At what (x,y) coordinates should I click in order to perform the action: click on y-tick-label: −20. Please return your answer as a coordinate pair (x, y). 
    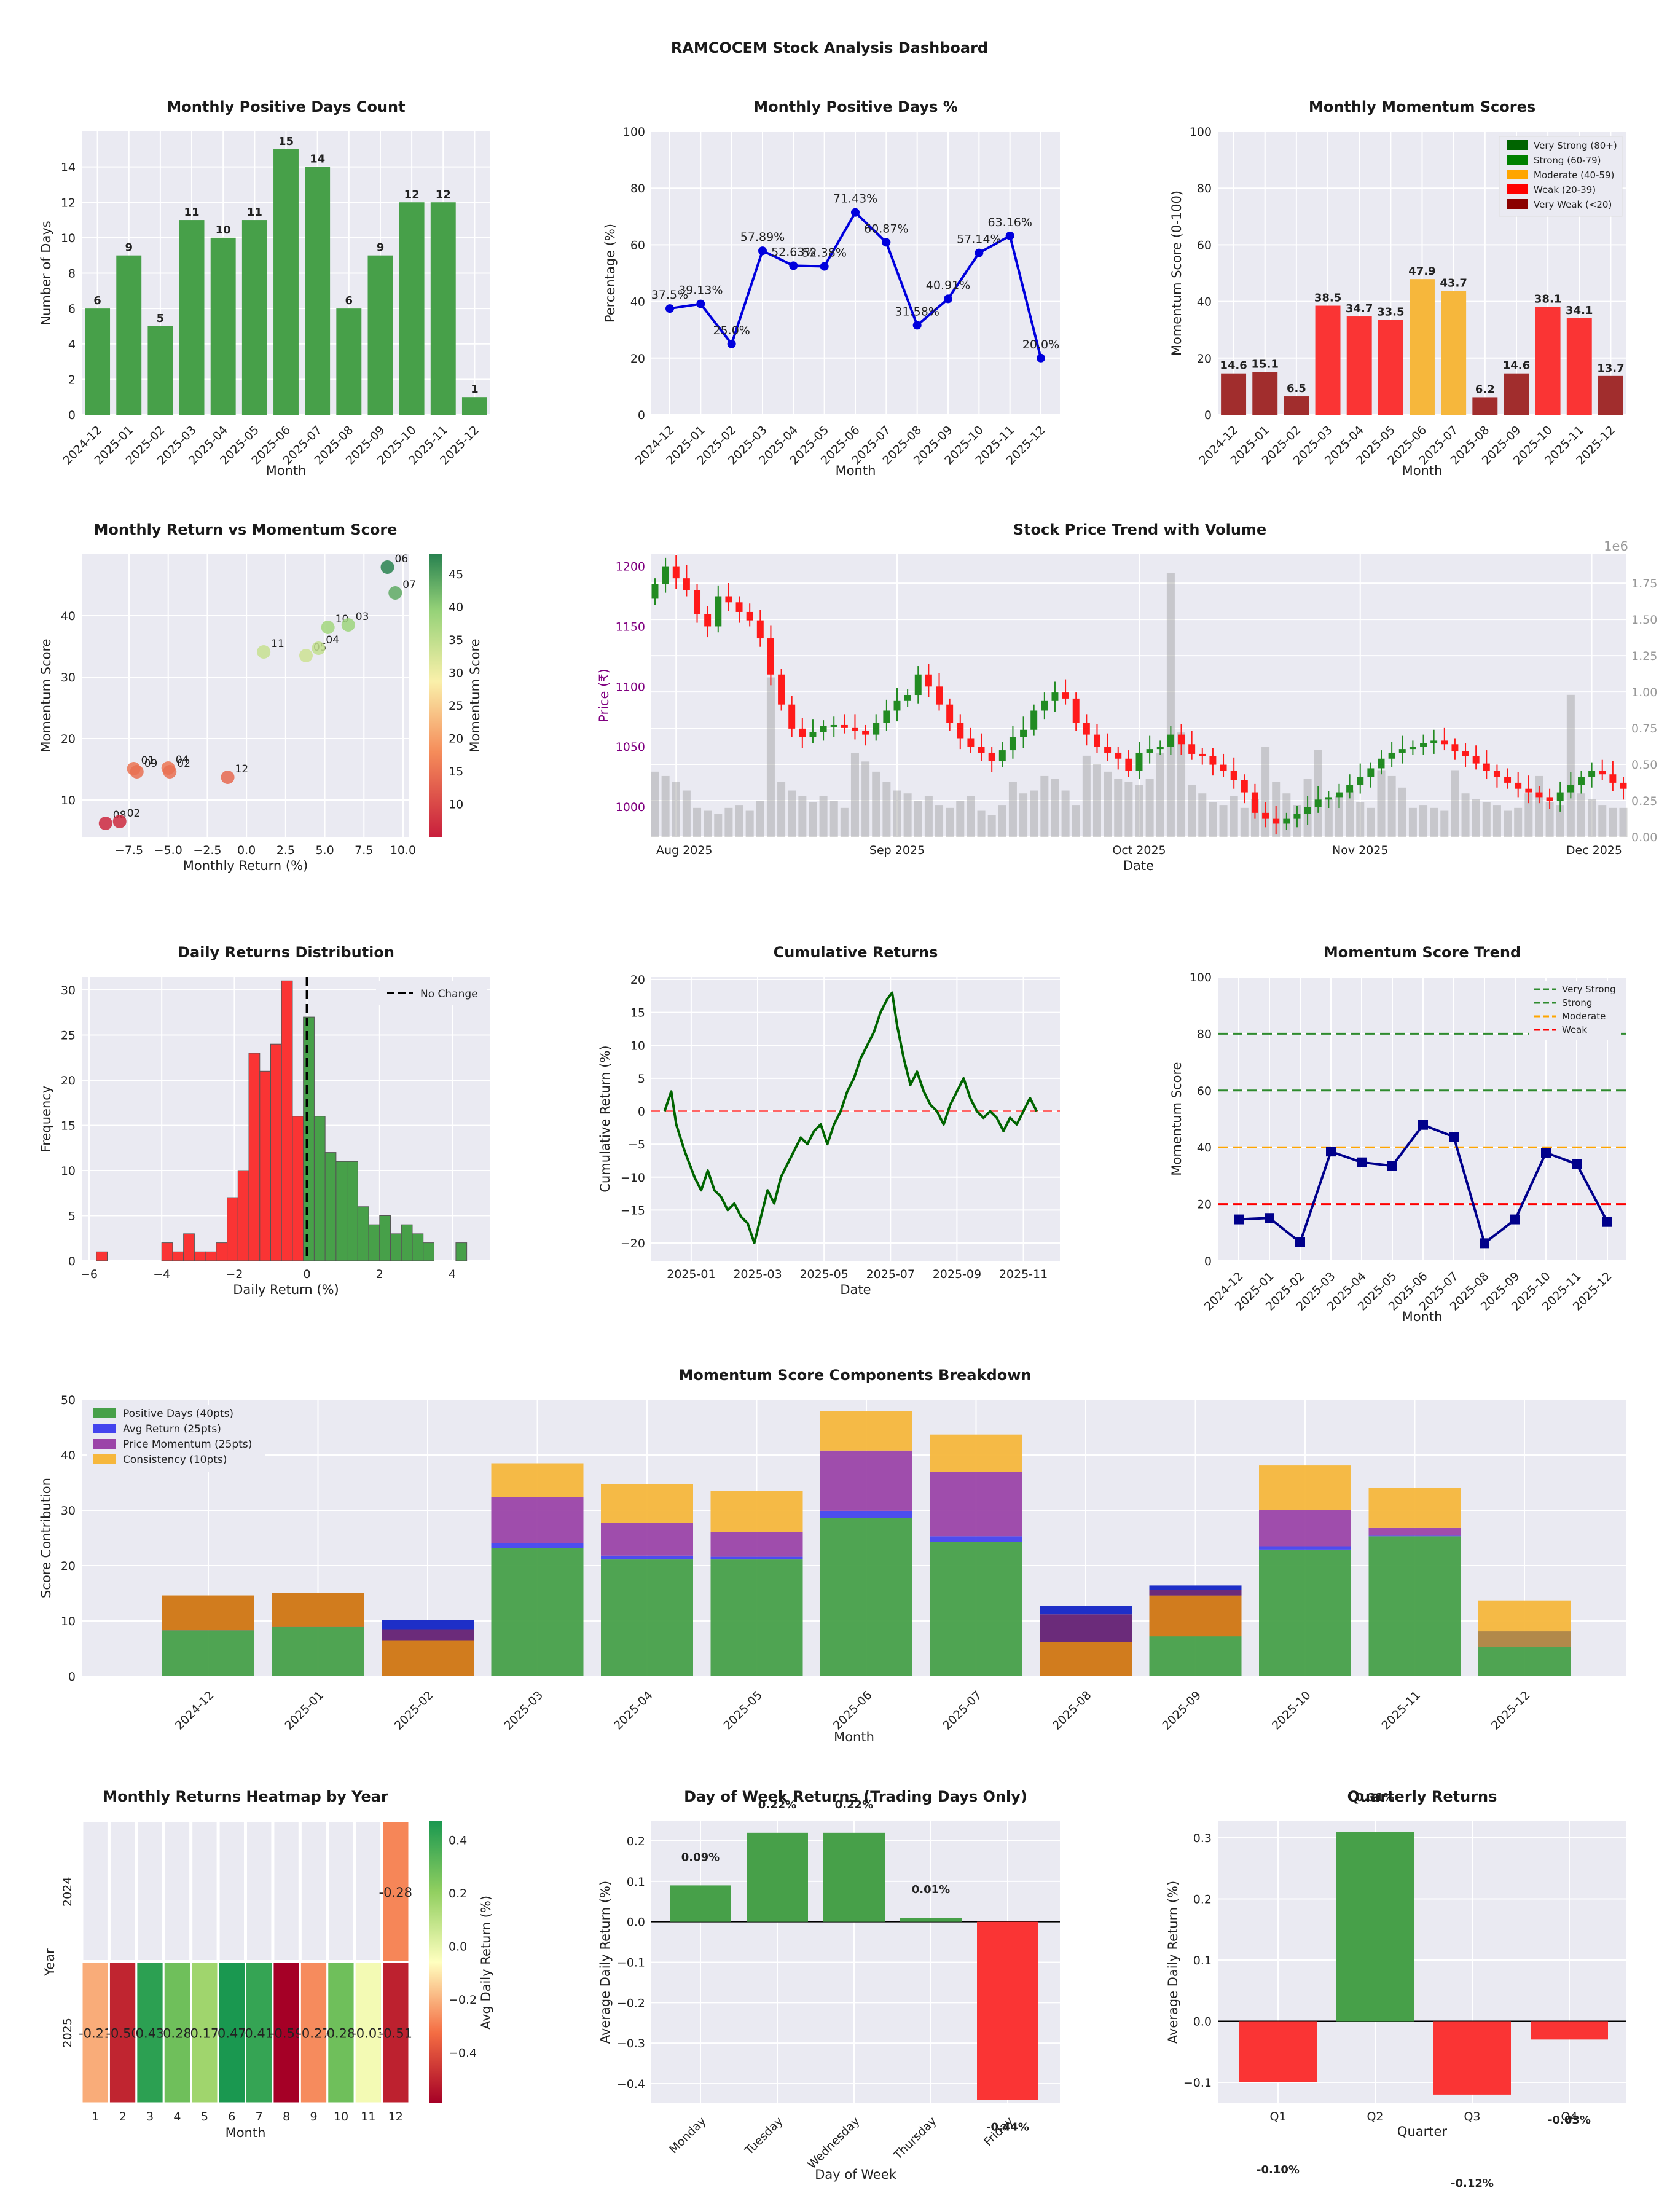
    Looking at the image, I should click on (633, 1243).